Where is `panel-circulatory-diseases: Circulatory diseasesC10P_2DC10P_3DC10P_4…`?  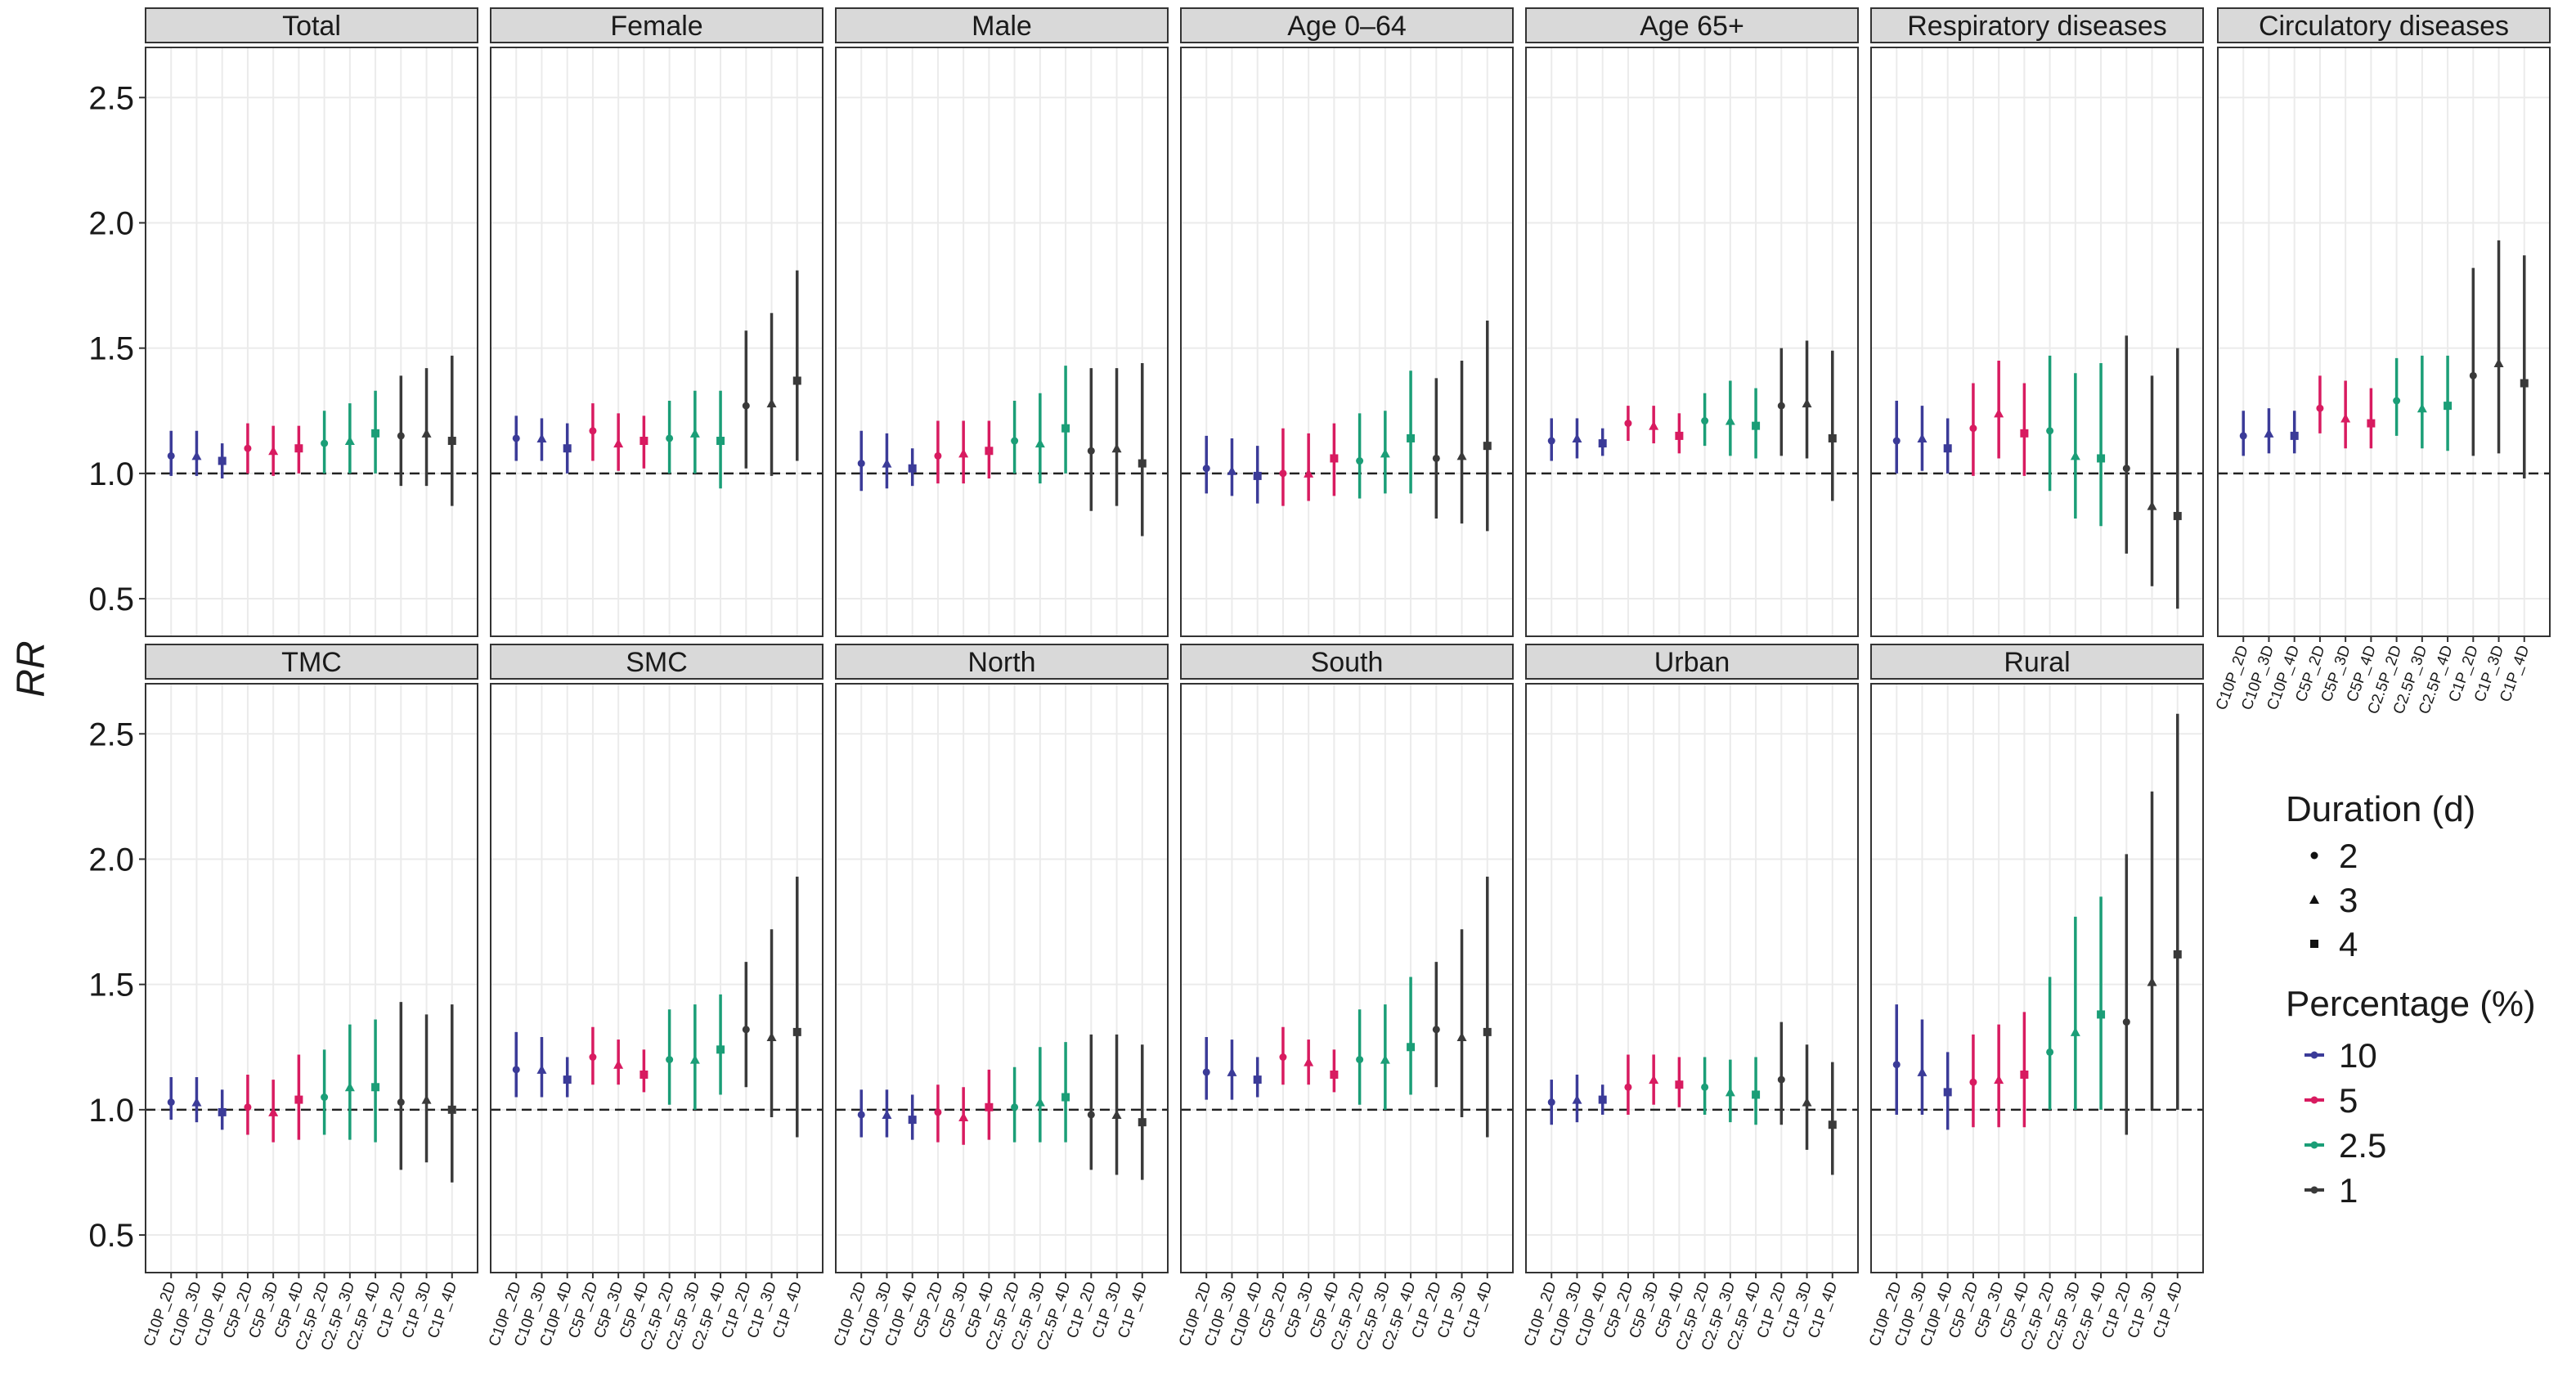 panel-circulatory-diseases: Circulatory diseasesC10P_2DC10P_3DC10P_4… is located at coordinates (2382, 361).